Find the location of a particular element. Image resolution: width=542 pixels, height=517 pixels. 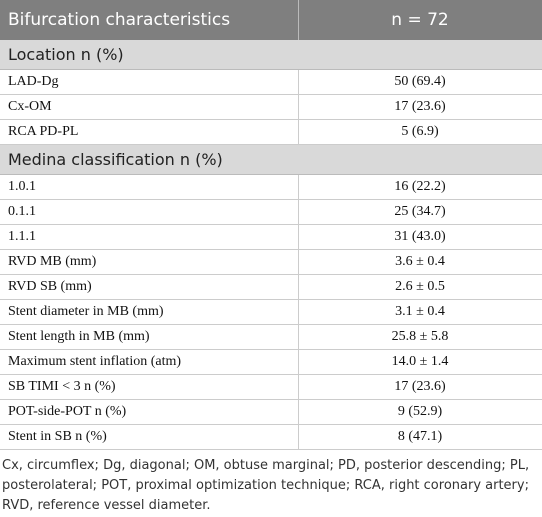

data-row: 0.1.1 25 (34.7) is located at coordinates (271, 212).